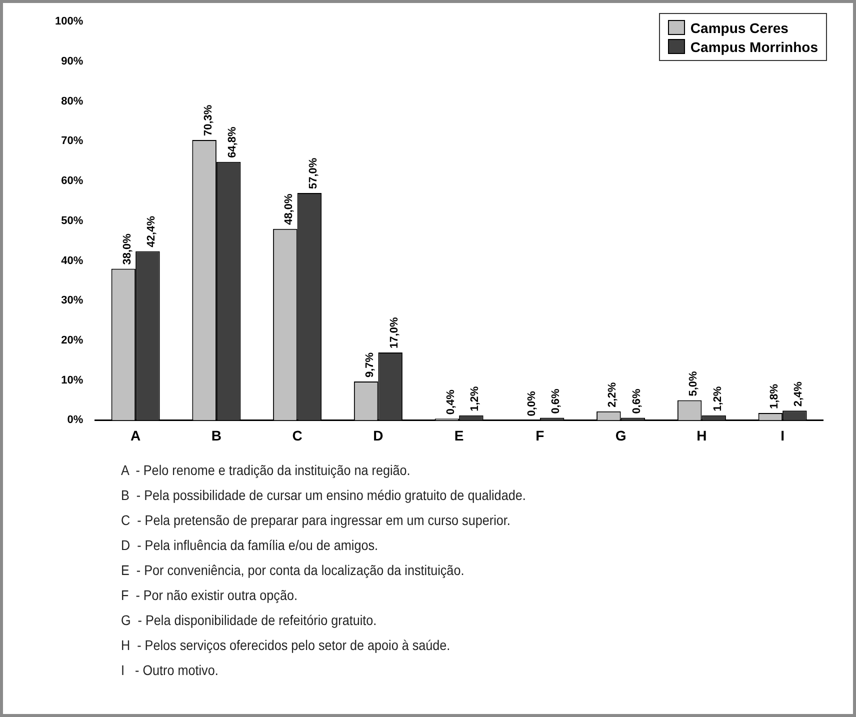 Image resolution: width=856 pixels, height=717 pixels. Describe the element at coordinates (216, 435) in the screenshot. I see `x-tick-label: B` at that location.